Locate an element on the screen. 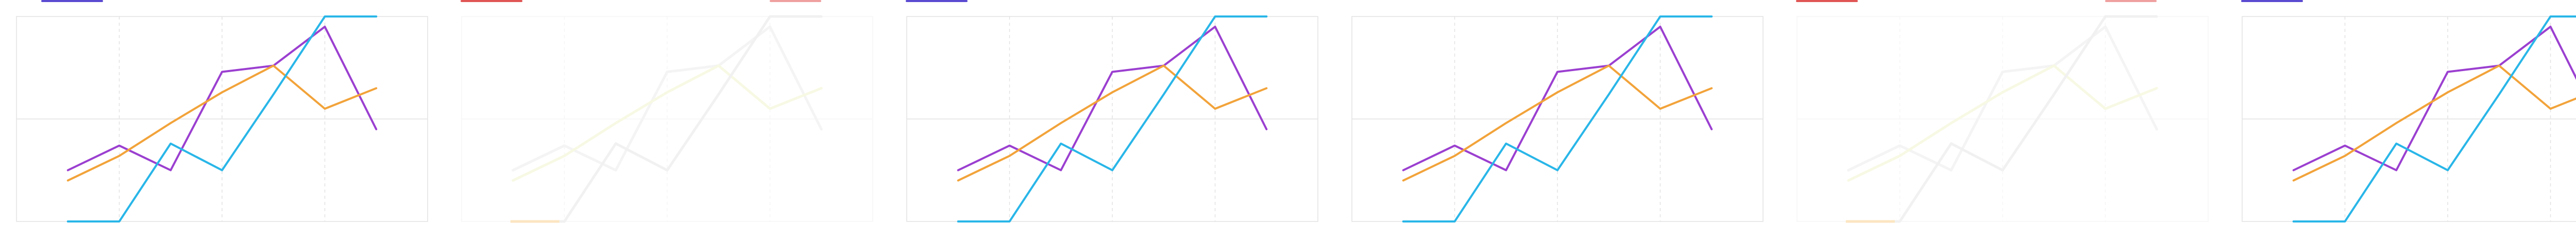 The width and height of the screenshot is (2576, 240). legend-swatch-2b is located at coordinates (795, 1).